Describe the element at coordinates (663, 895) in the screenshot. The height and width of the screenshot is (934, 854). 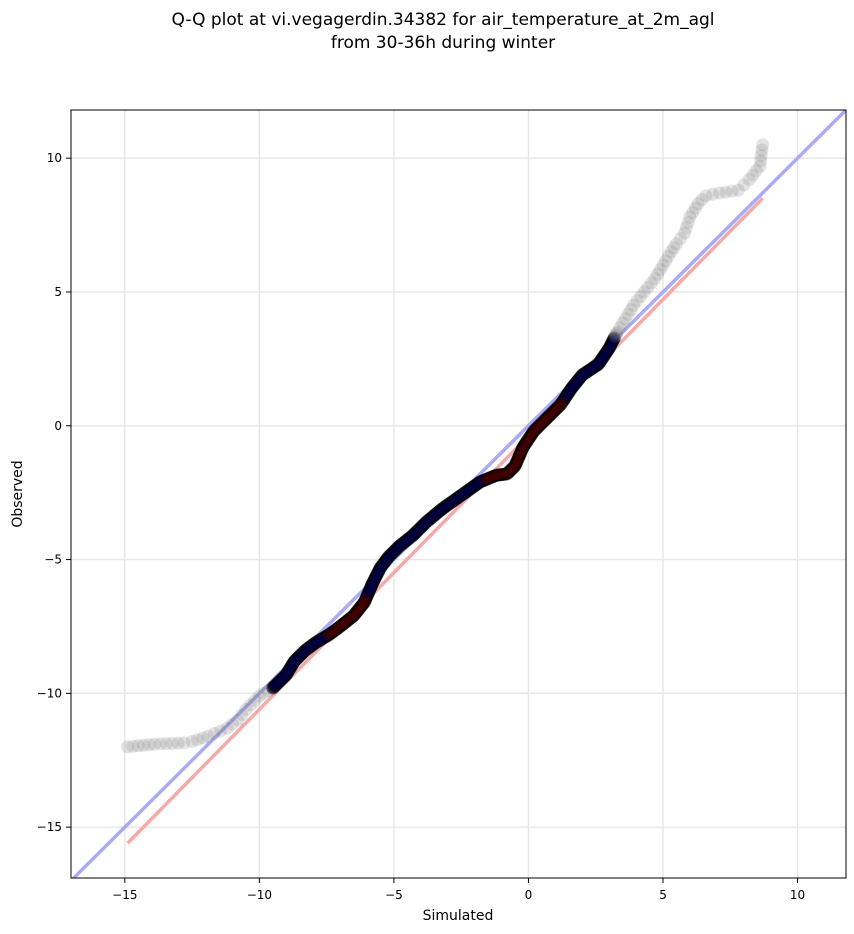
I see `x-tick-label: 5` at that location.